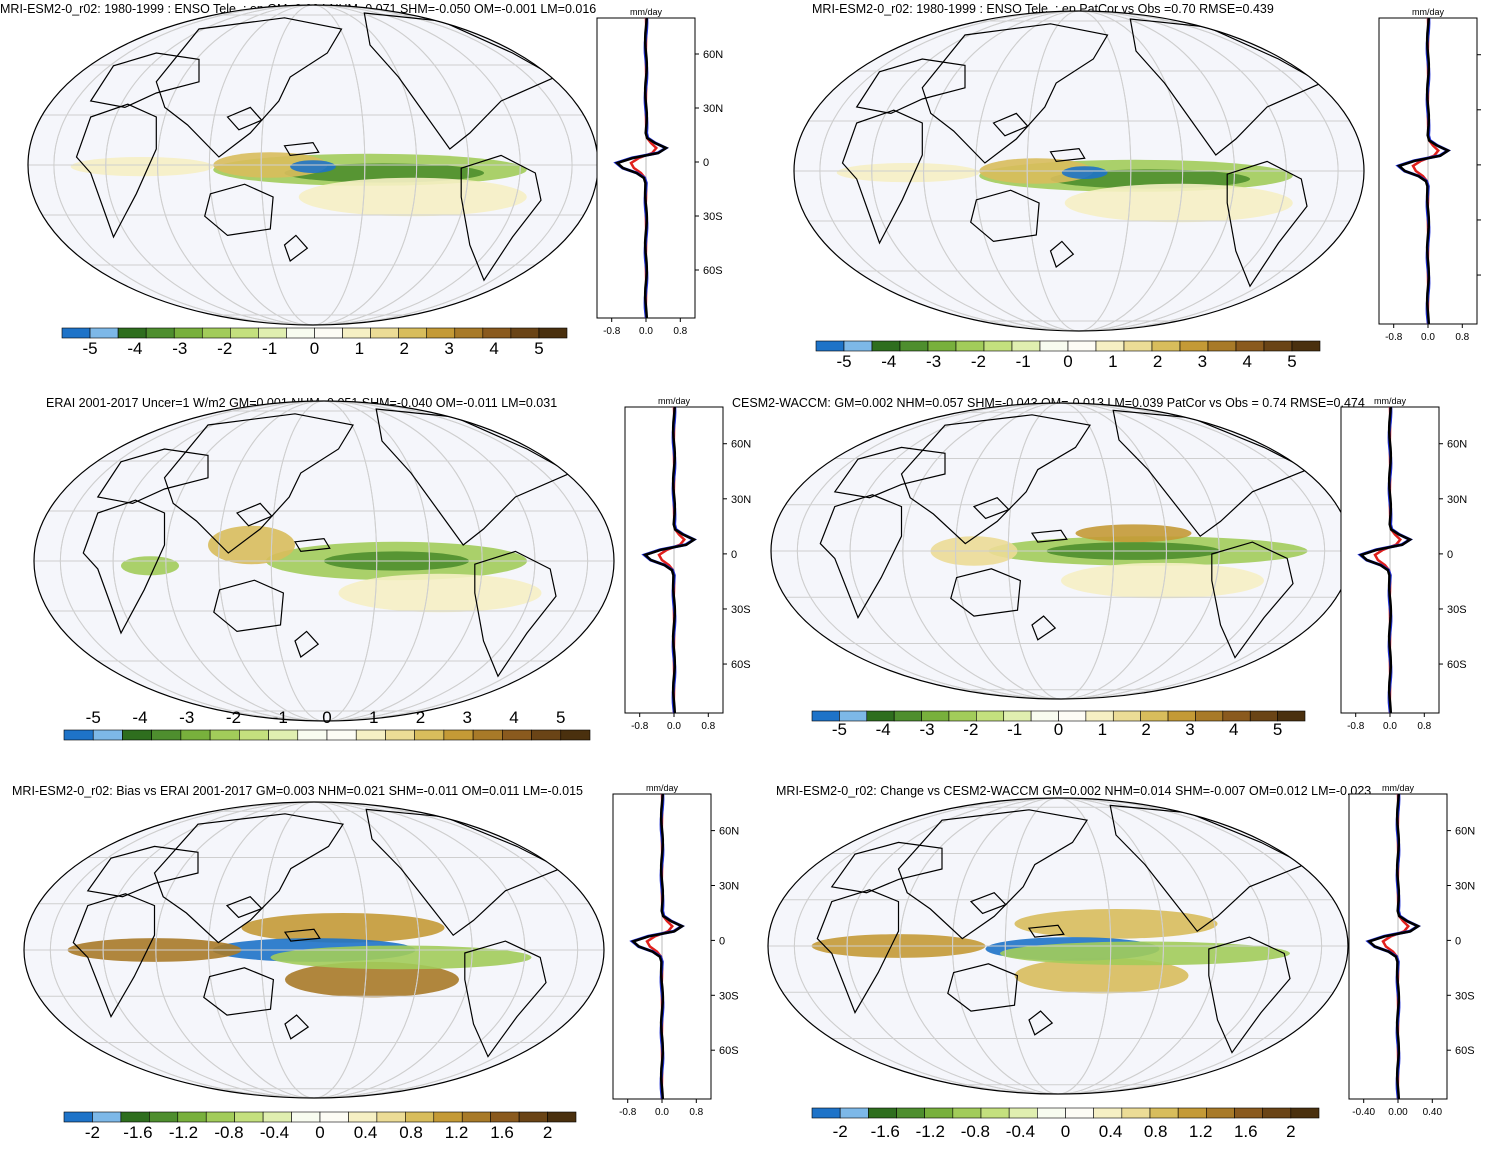 Image resolution: width=1493 pixels, height=1150 pixels. What do you see at coordinates (1465, 996) in the screenshot?
I see `profile-ytick-label: 30S` at bounding box center [1465, 996].